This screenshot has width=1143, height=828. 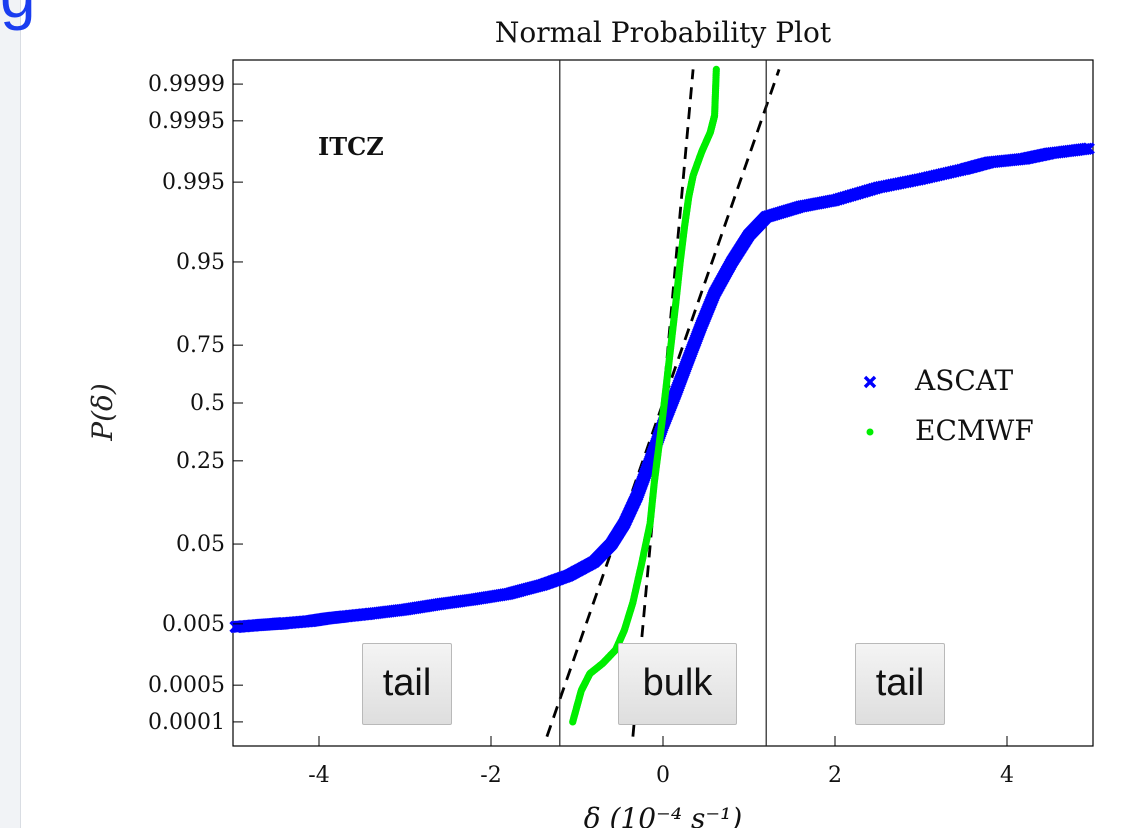 What do you see at coordinates (835, 775) in the screenshot?
I see `x-tick-label: 2` at bounding box center [835, 775].